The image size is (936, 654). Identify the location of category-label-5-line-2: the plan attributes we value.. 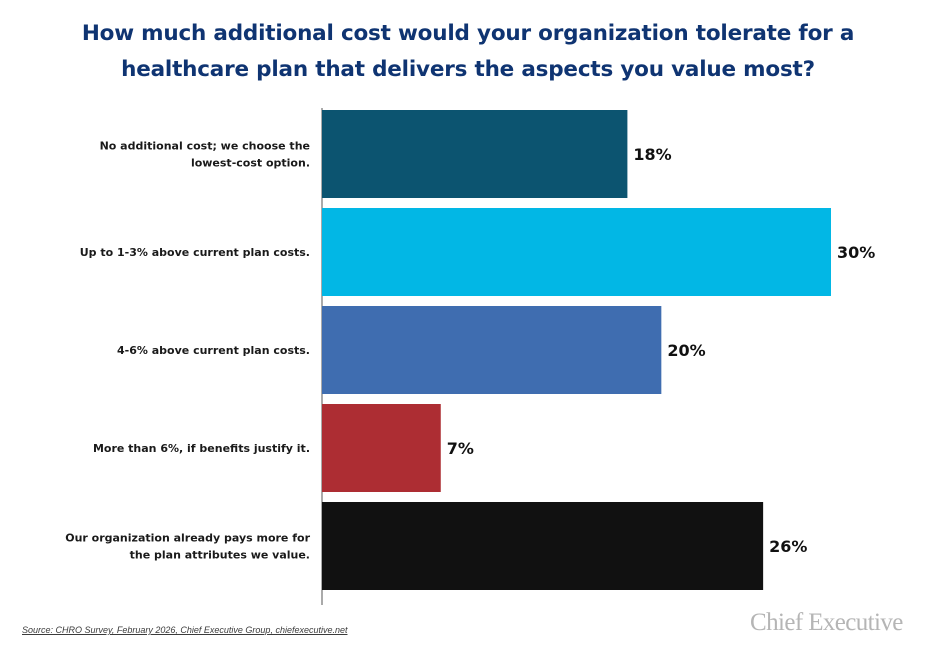
(220, 555).